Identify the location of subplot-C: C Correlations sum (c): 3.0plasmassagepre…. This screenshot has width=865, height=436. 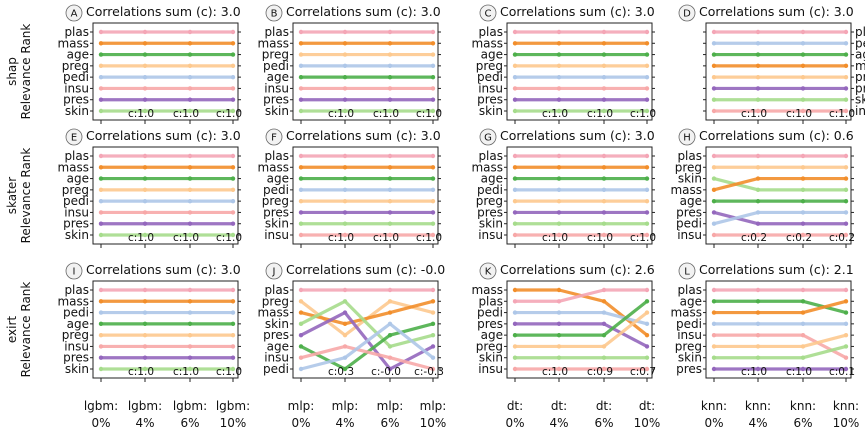
(563, 64).